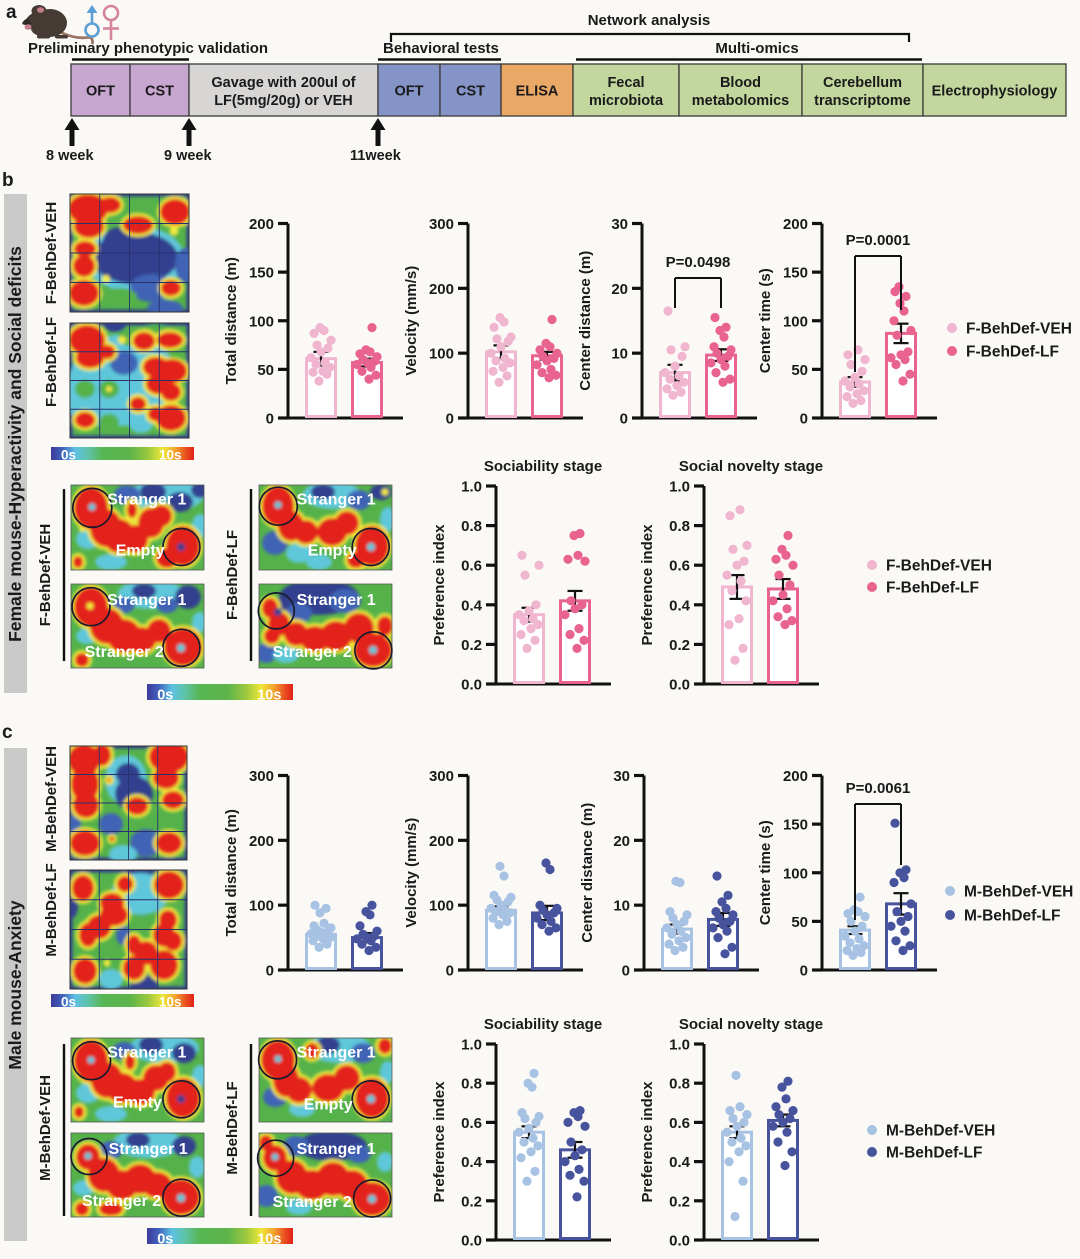 The width and height of the screenshot is (1080, 1259). I want to click on svg-text: Cerebellum, so click(862, 83).